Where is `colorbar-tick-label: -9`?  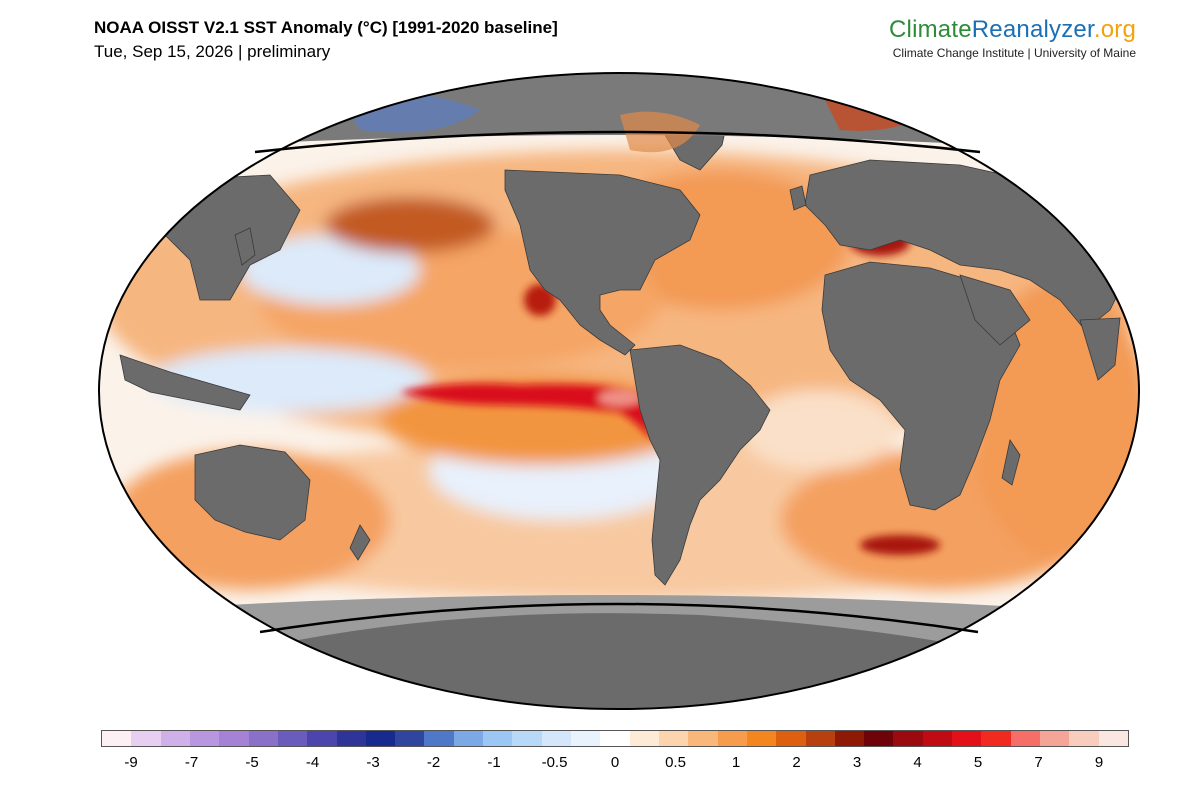
colorbar-tick-label: -9 is located at coordinates (131, 762).